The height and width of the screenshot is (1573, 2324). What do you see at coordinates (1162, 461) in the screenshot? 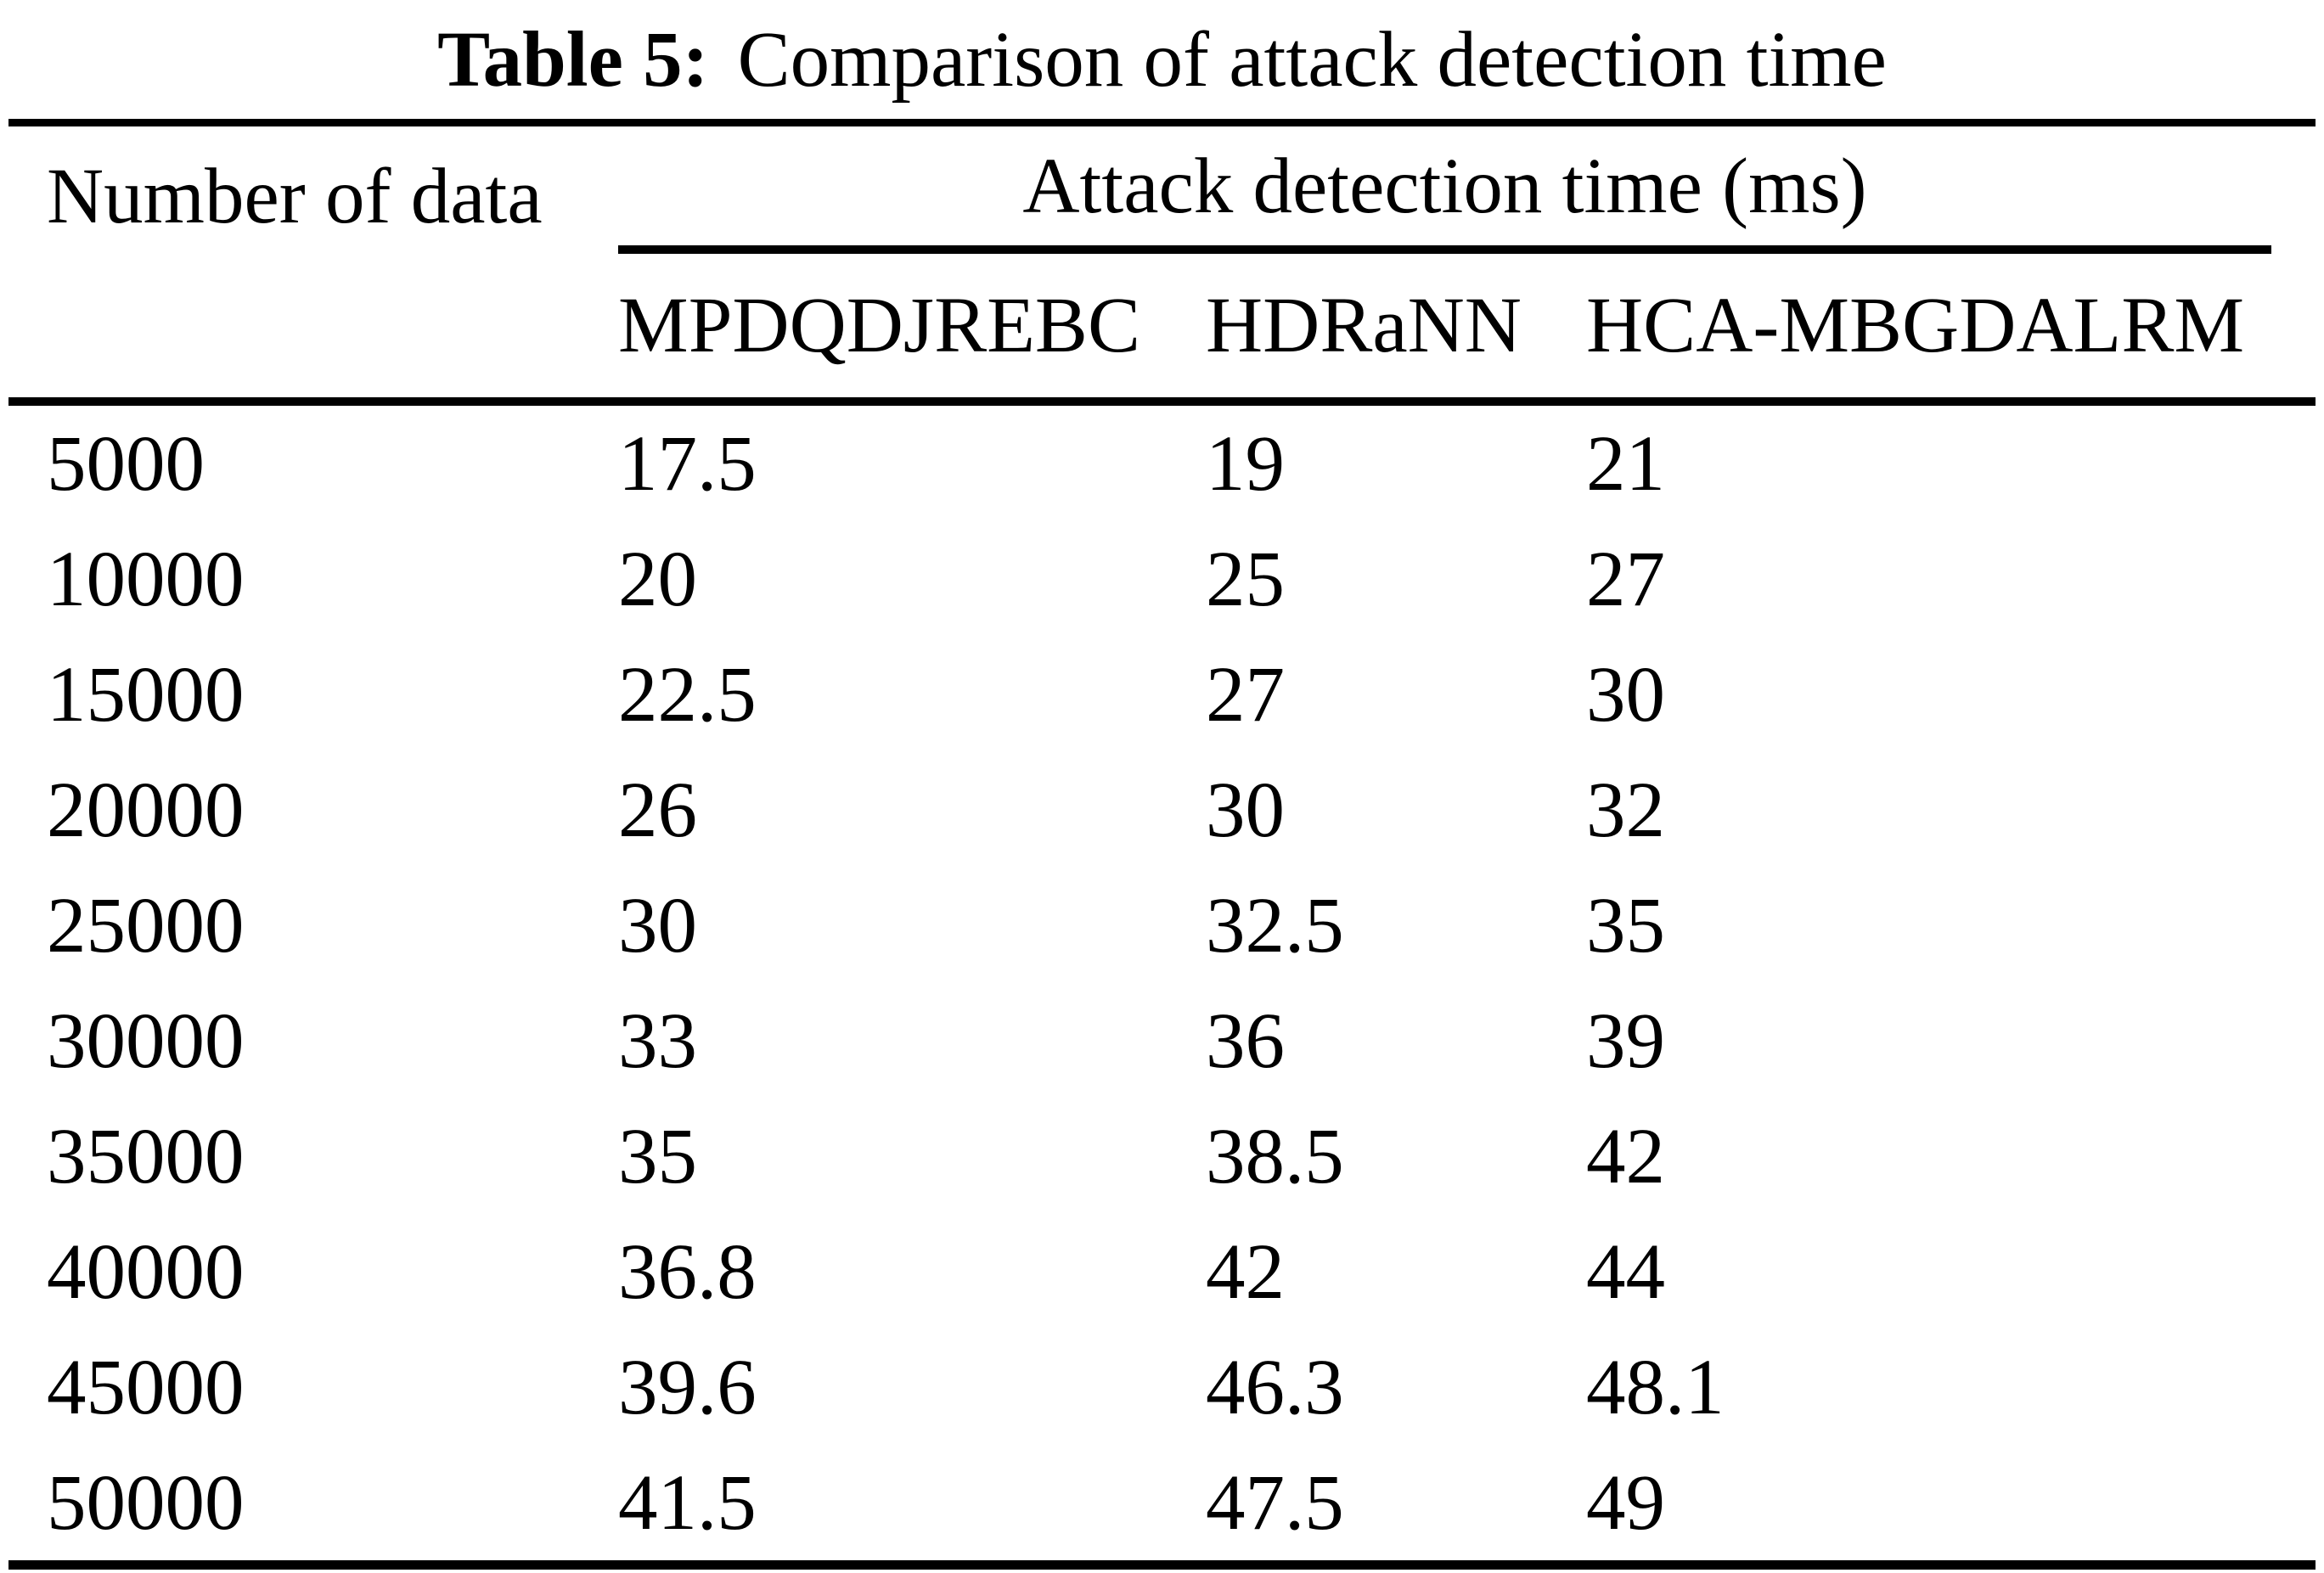
I see `table-row: 5000 17.5 19 21` at bounding box center [1162, 461].